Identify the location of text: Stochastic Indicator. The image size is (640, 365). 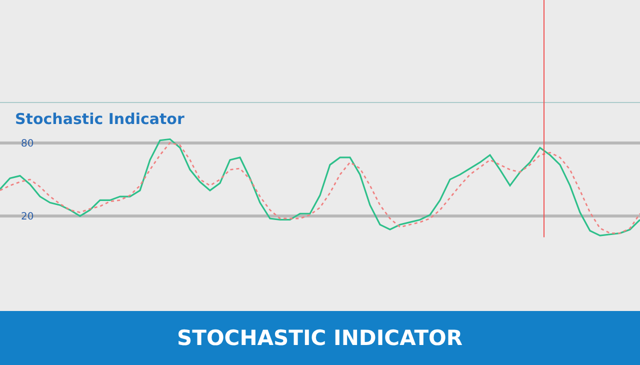
(100, 119).